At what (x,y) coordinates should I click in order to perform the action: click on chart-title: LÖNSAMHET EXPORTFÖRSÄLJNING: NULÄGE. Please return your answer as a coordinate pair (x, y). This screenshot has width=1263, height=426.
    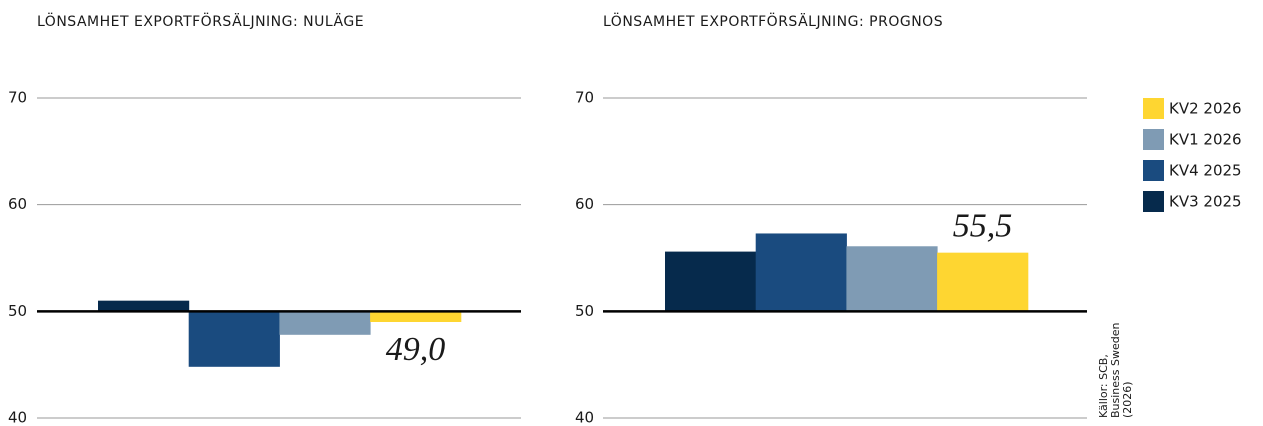
    Looking at the image, I should click on (200, 21).